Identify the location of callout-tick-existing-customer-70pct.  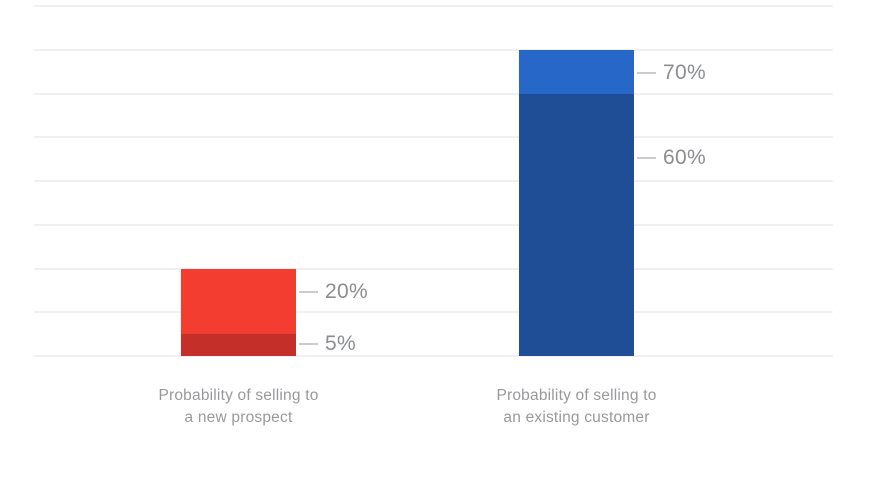
(646, 73).